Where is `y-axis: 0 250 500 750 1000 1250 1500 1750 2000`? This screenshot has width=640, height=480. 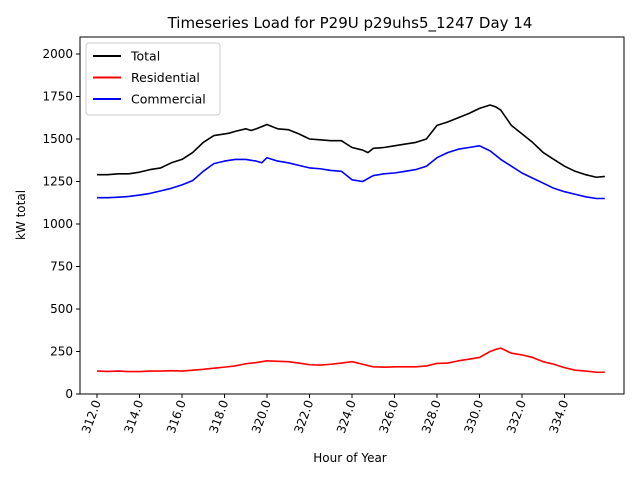 y-axis: 0 250 500 750 1000 1250 1500 1750 2000 is located at coordinates (61, 224).